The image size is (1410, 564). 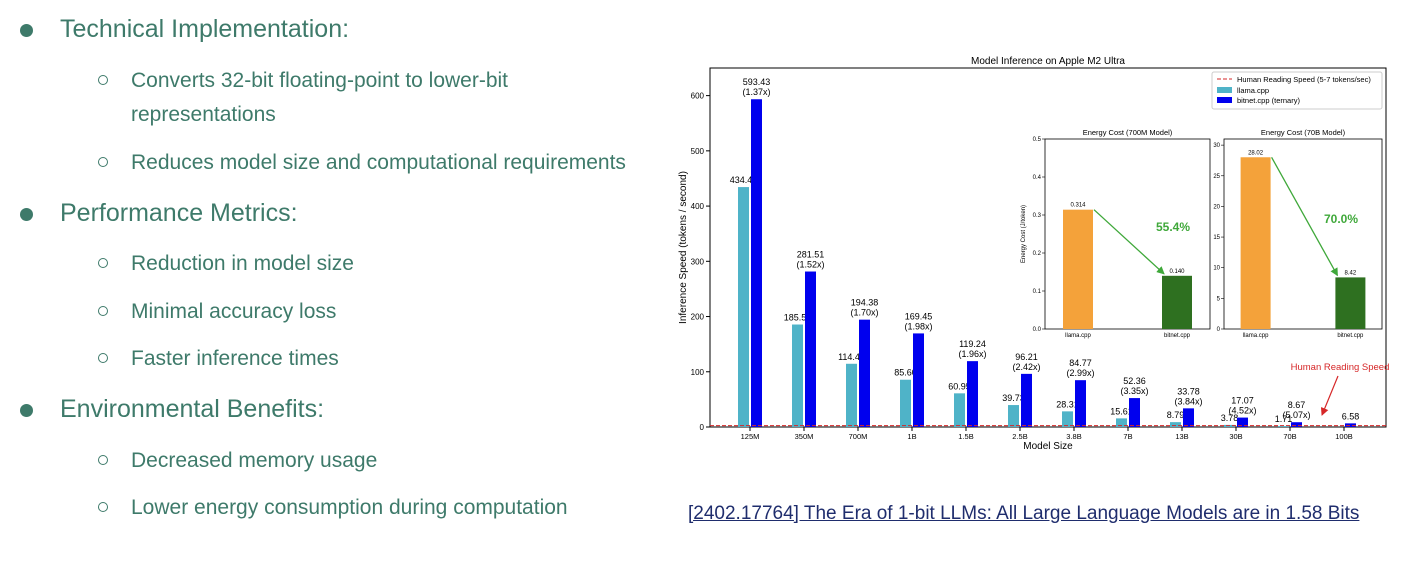 What do you see at coordinates (1078, 206) in the screenshot?
I see `inset-value-label: 0.314` at bounding box center [1078, 206].